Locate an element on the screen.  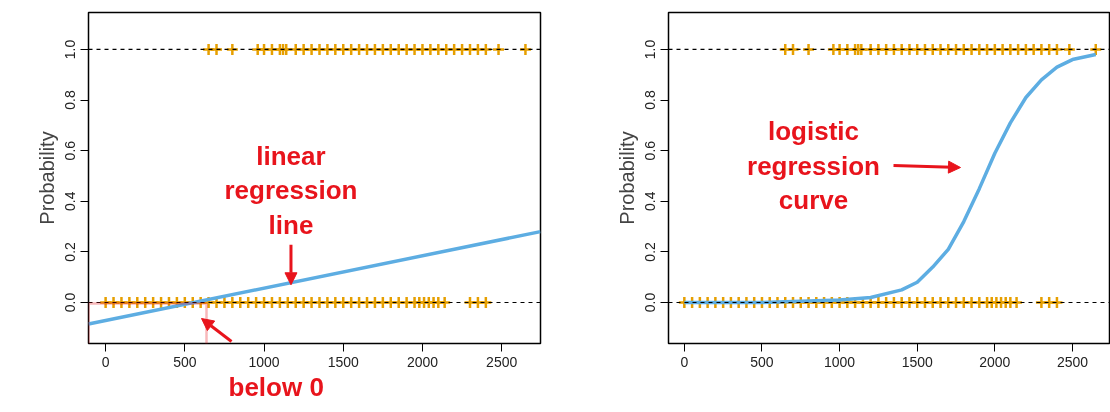
text: below 0 is located at coordinates (276, 386).